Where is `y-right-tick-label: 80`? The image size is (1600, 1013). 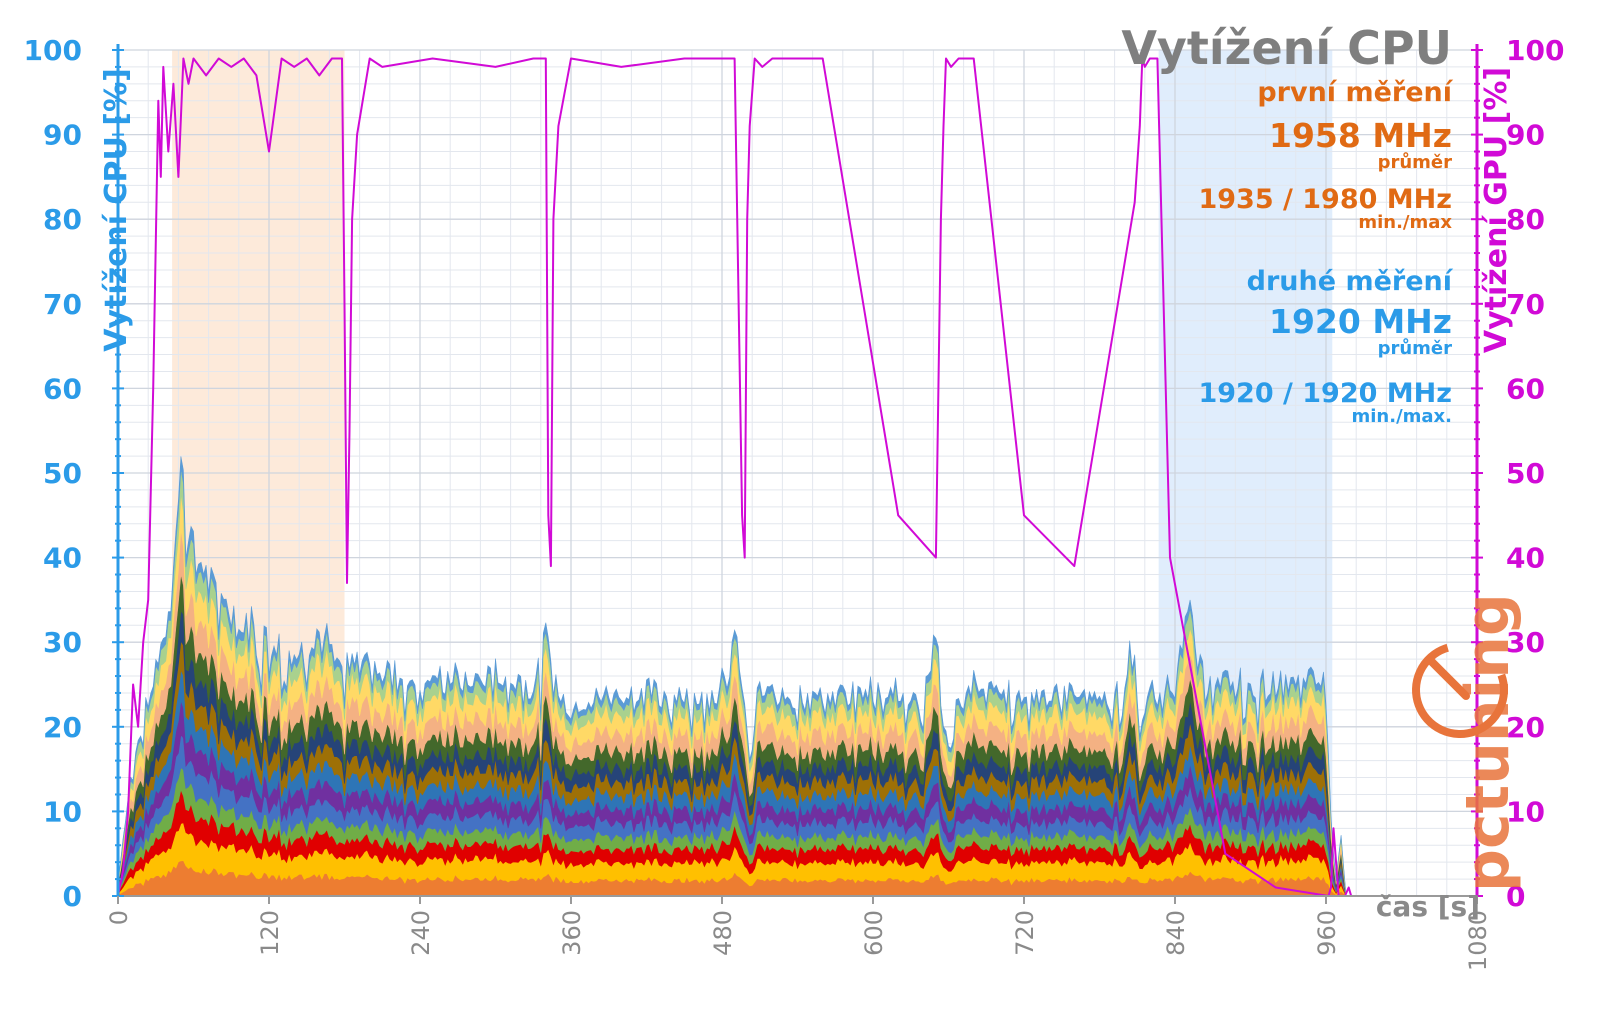
y-right-tick-label: 80 is located at coordinates (1525, 219).